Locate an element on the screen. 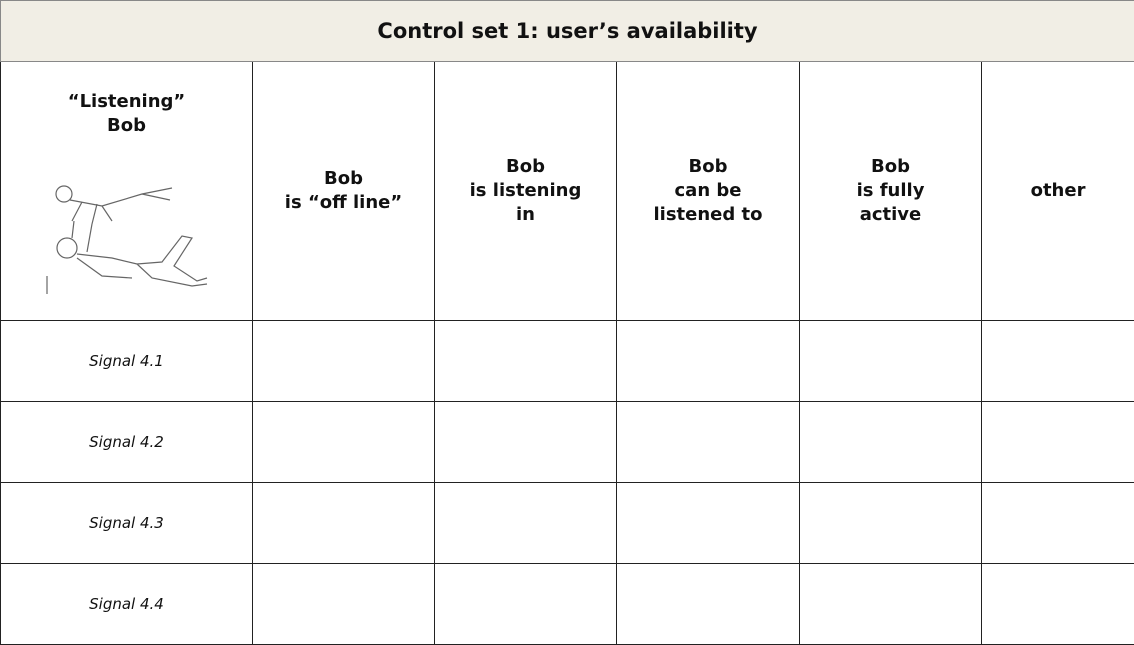 Image resolution: width=1134 pixels, height=645 pixels. signal-label: Signal 4.1 is located at coordinates (127, 361).